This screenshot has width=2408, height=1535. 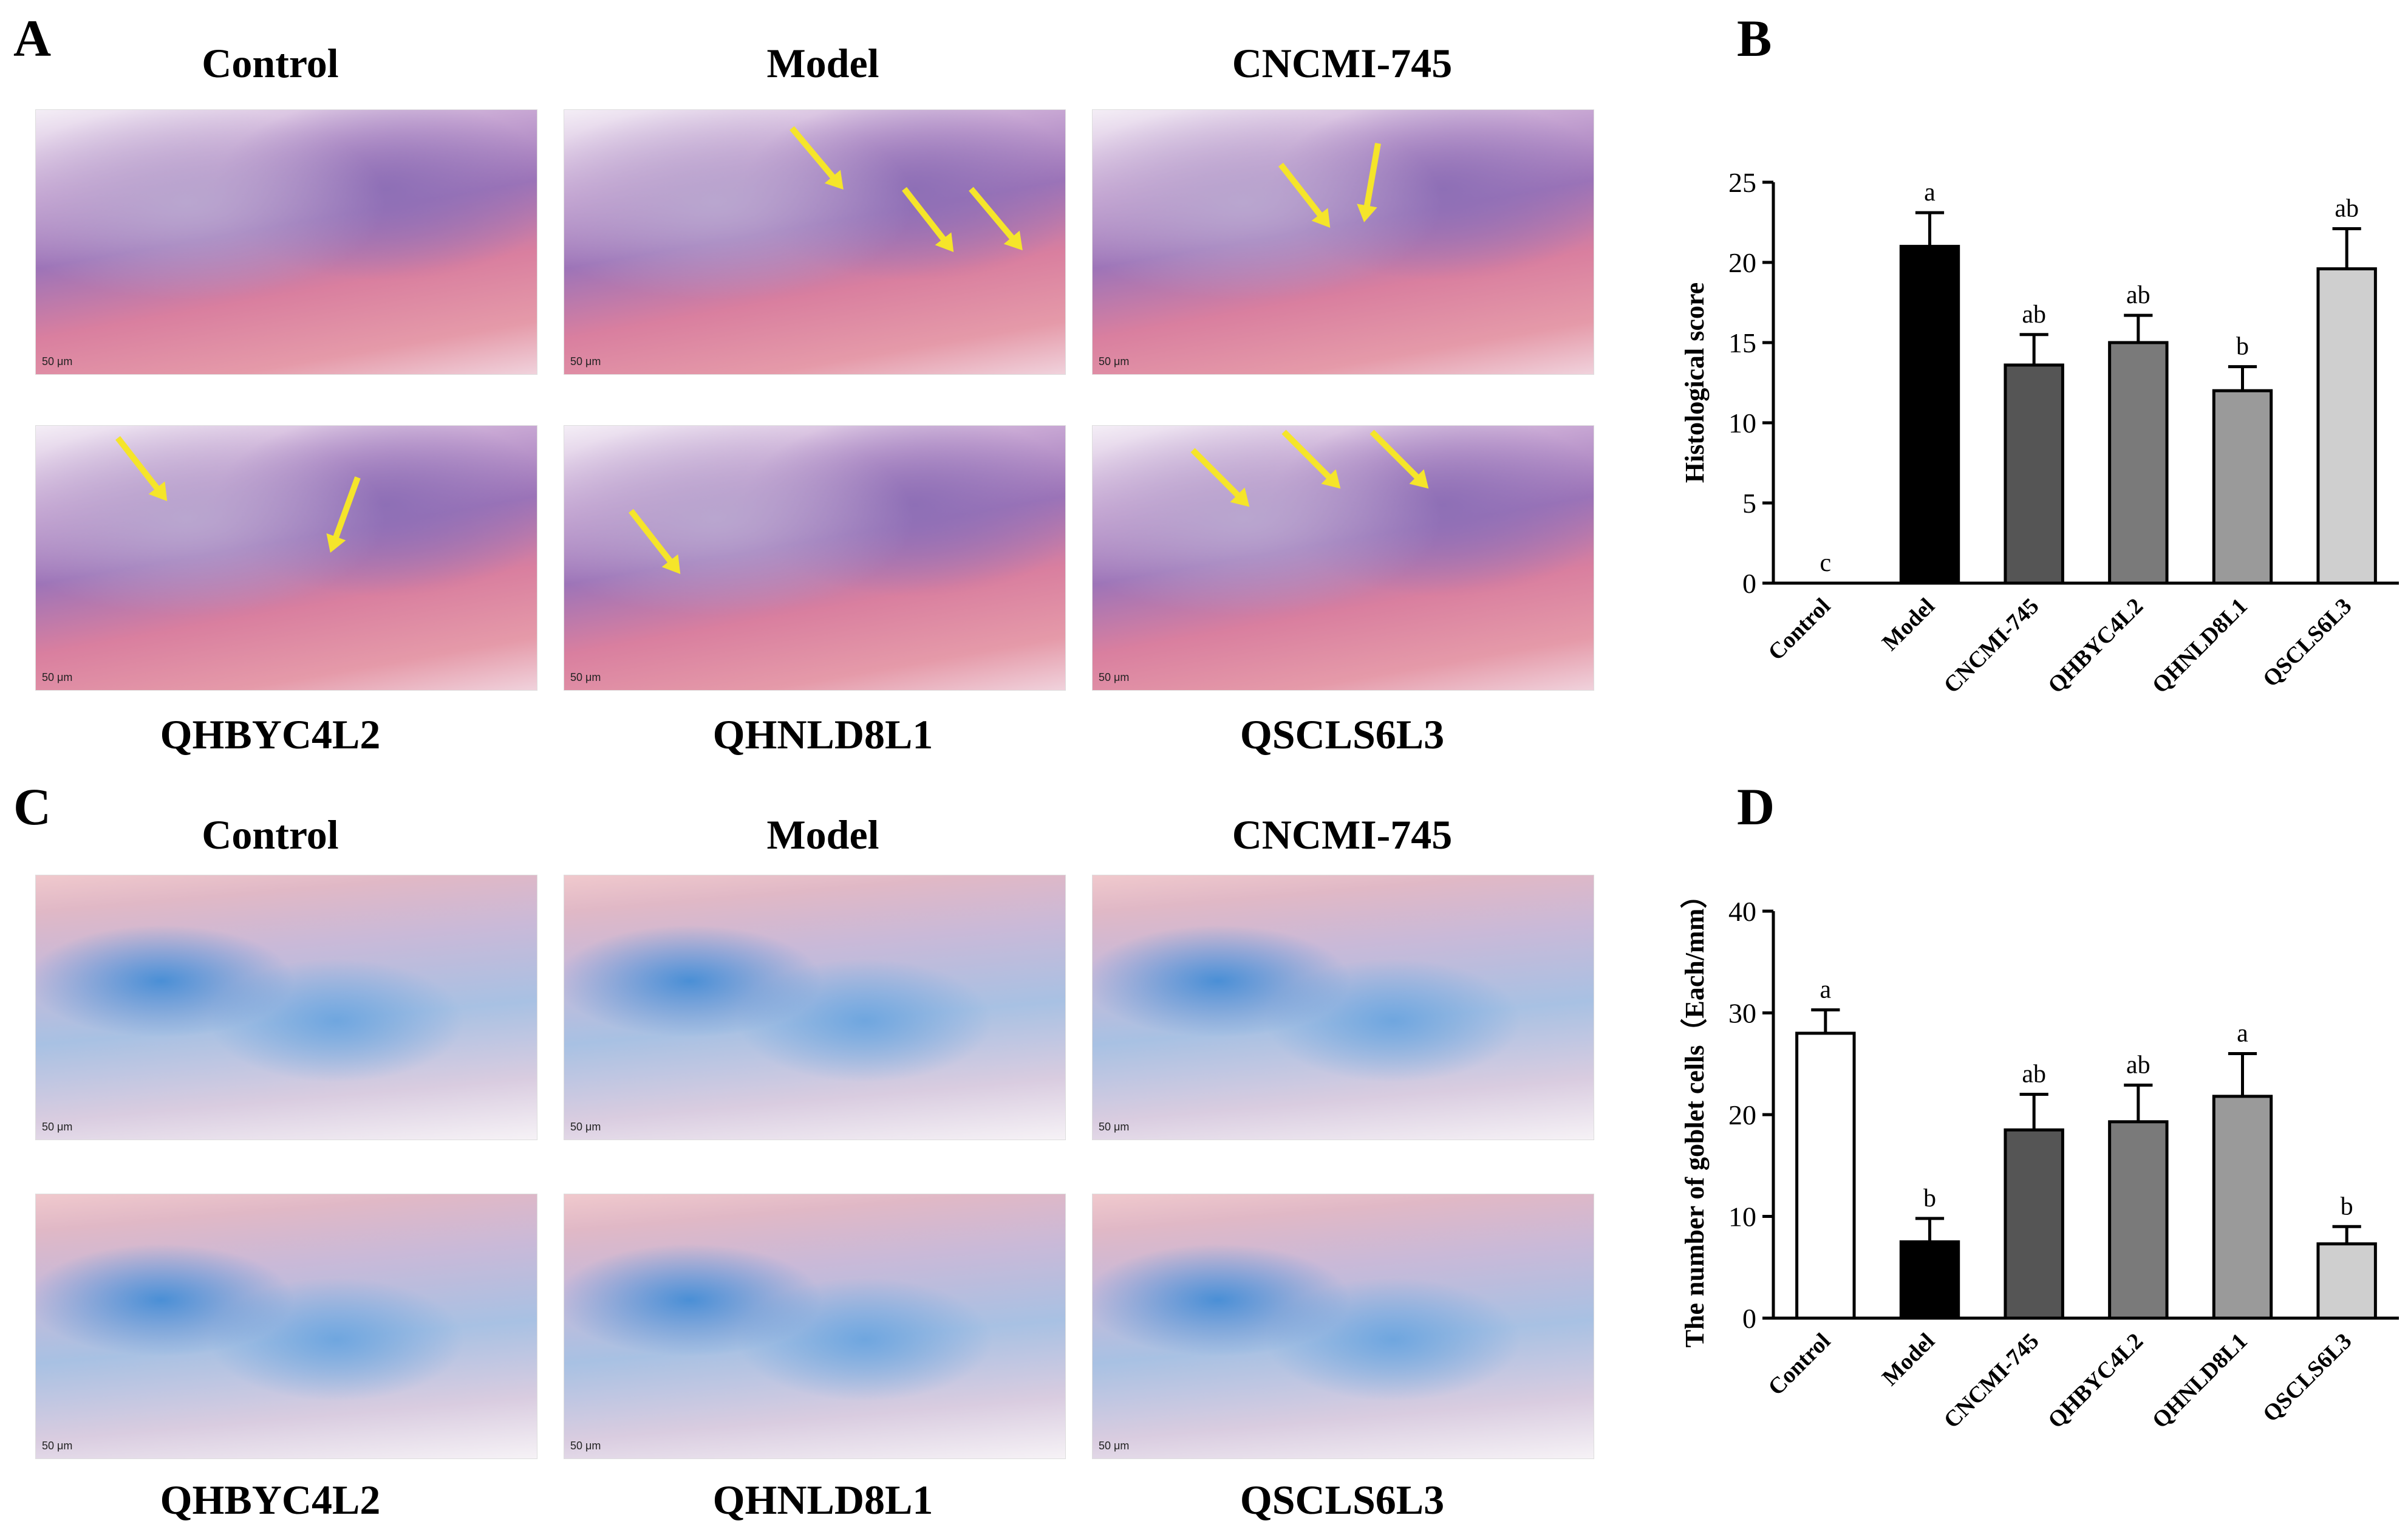 What do you see at coordinates (815, 1007) in the screenshot?
I see `ab-image-model: 50 μm` at bounding box center [815, 1007].